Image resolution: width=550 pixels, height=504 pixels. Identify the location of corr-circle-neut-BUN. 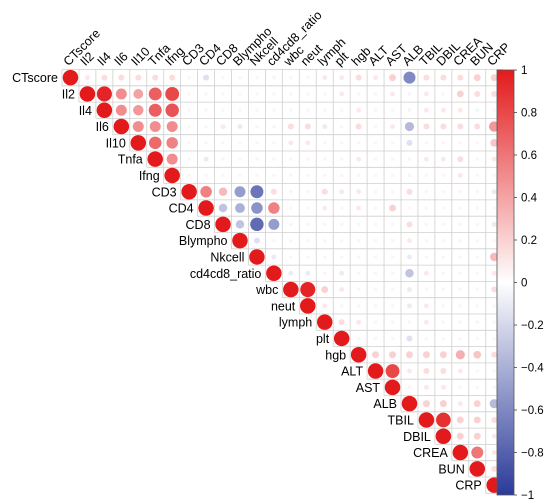
(477, 306).